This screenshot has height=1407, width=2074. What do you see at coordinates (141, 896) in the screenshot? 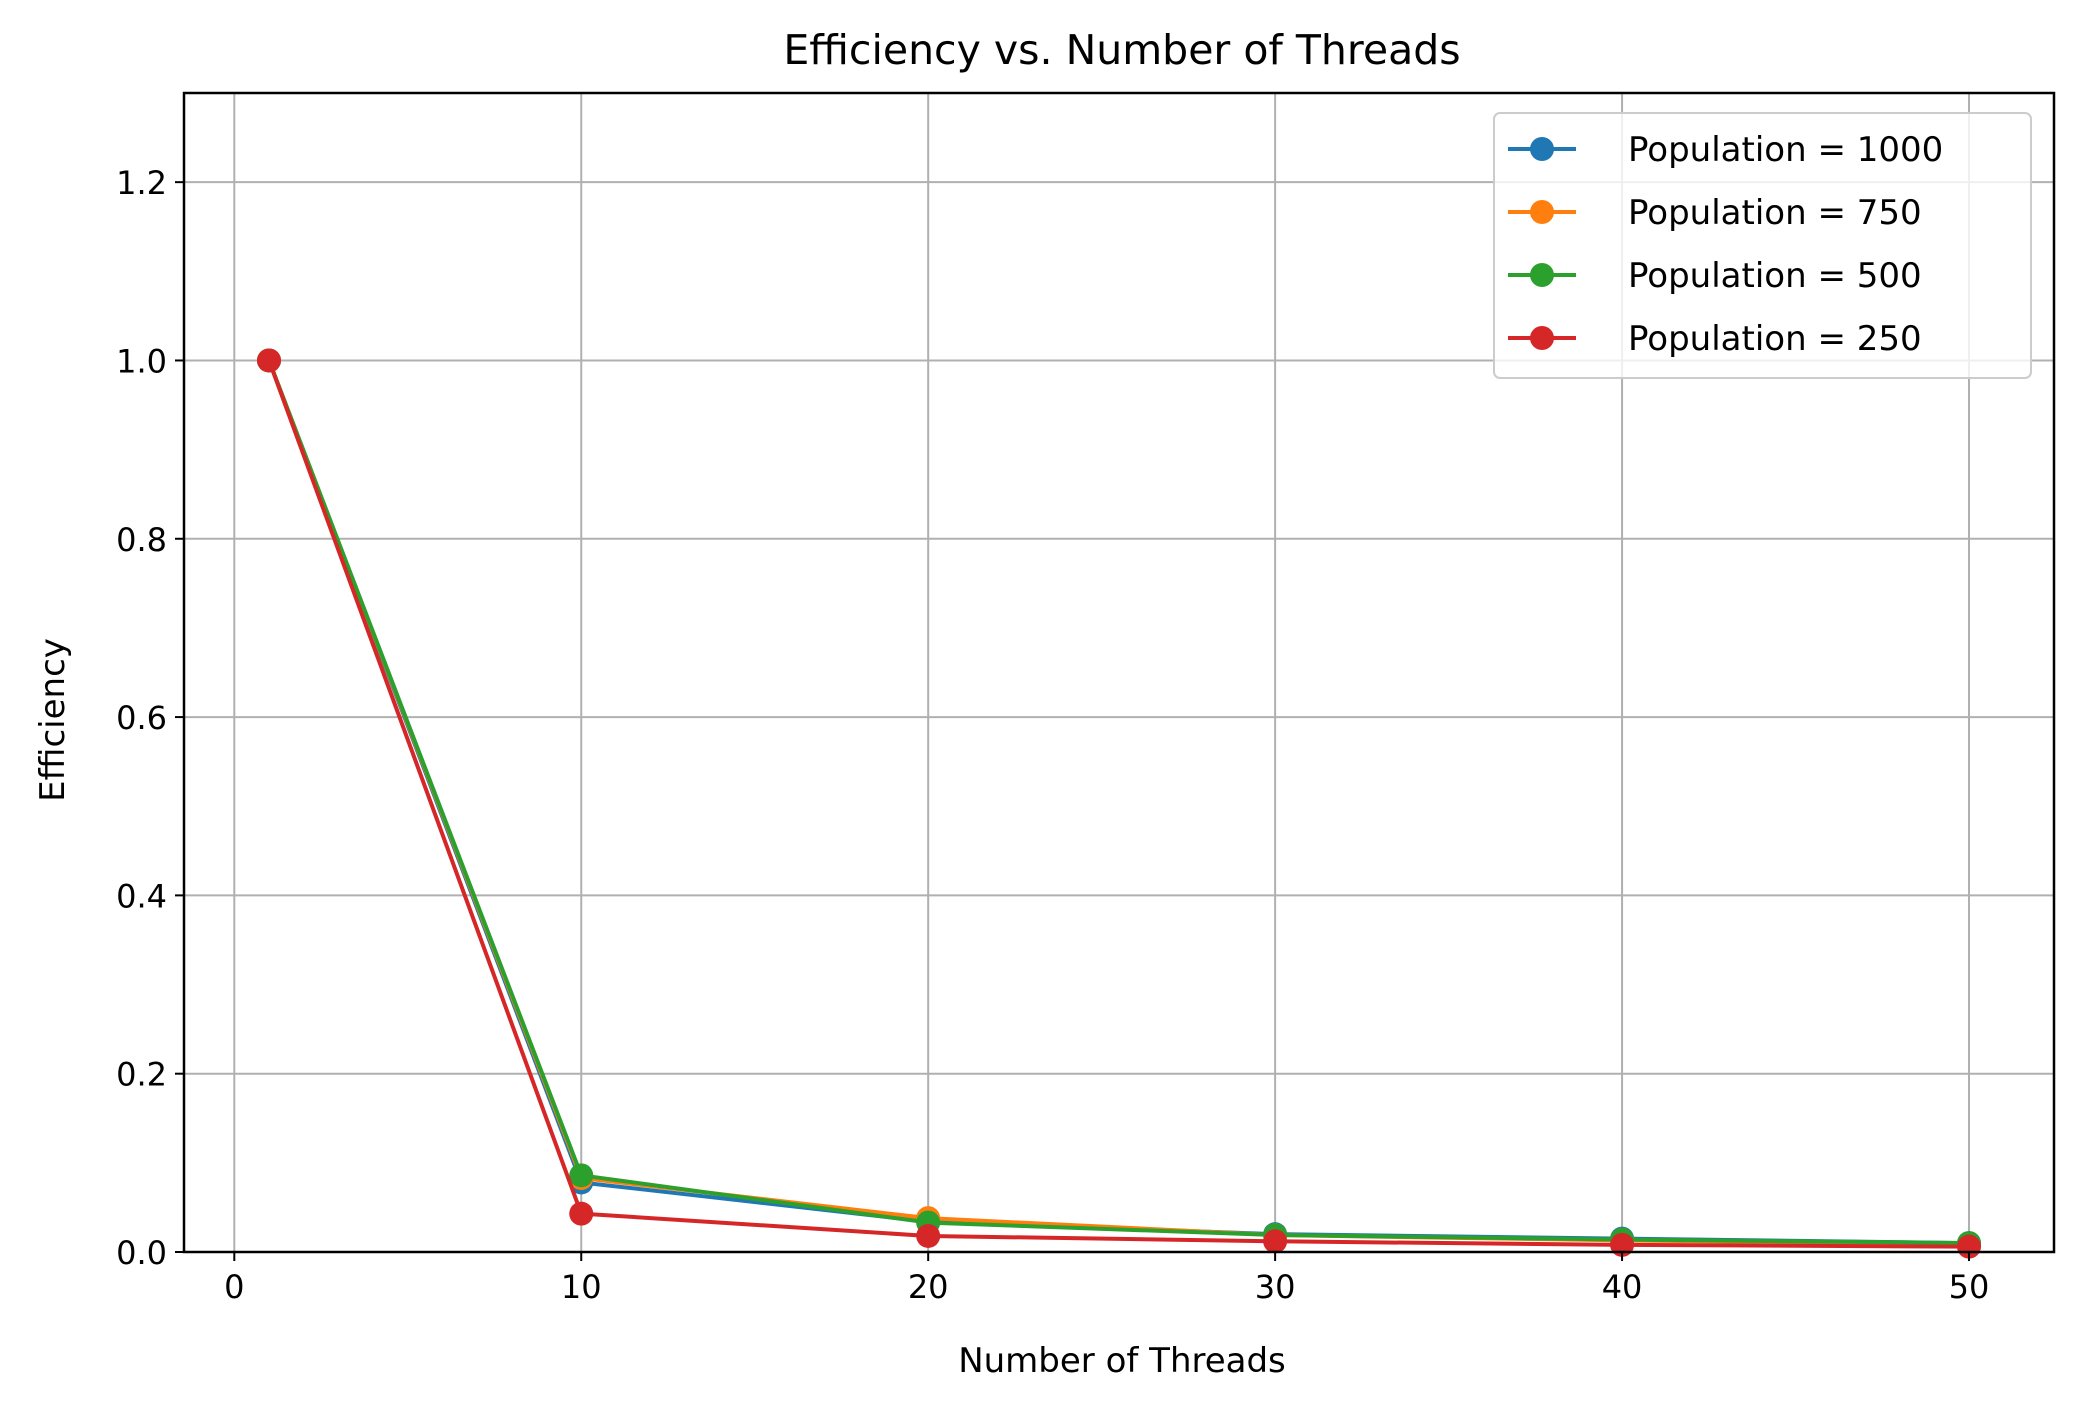
I see `y-tick-label: 0.4` at bounding box center [141, 896].